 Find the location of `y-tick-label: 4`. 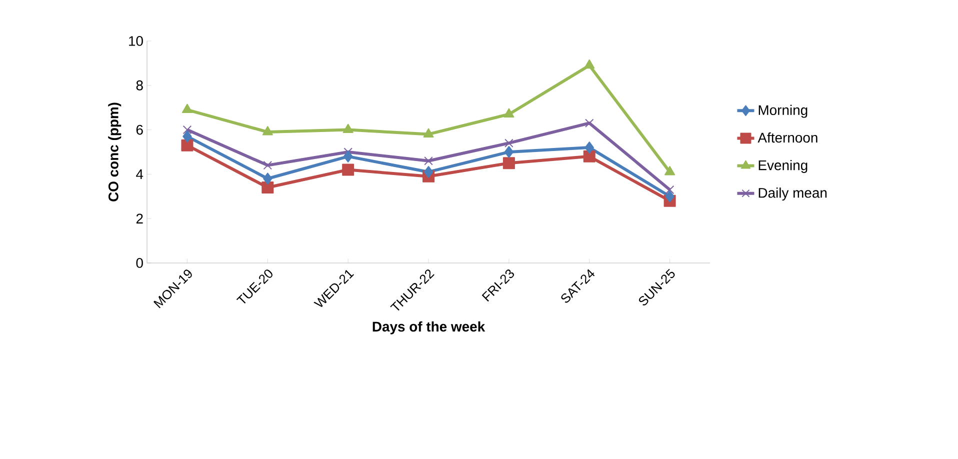

y-tick-label: 4 is located at coordinates (140, 174).